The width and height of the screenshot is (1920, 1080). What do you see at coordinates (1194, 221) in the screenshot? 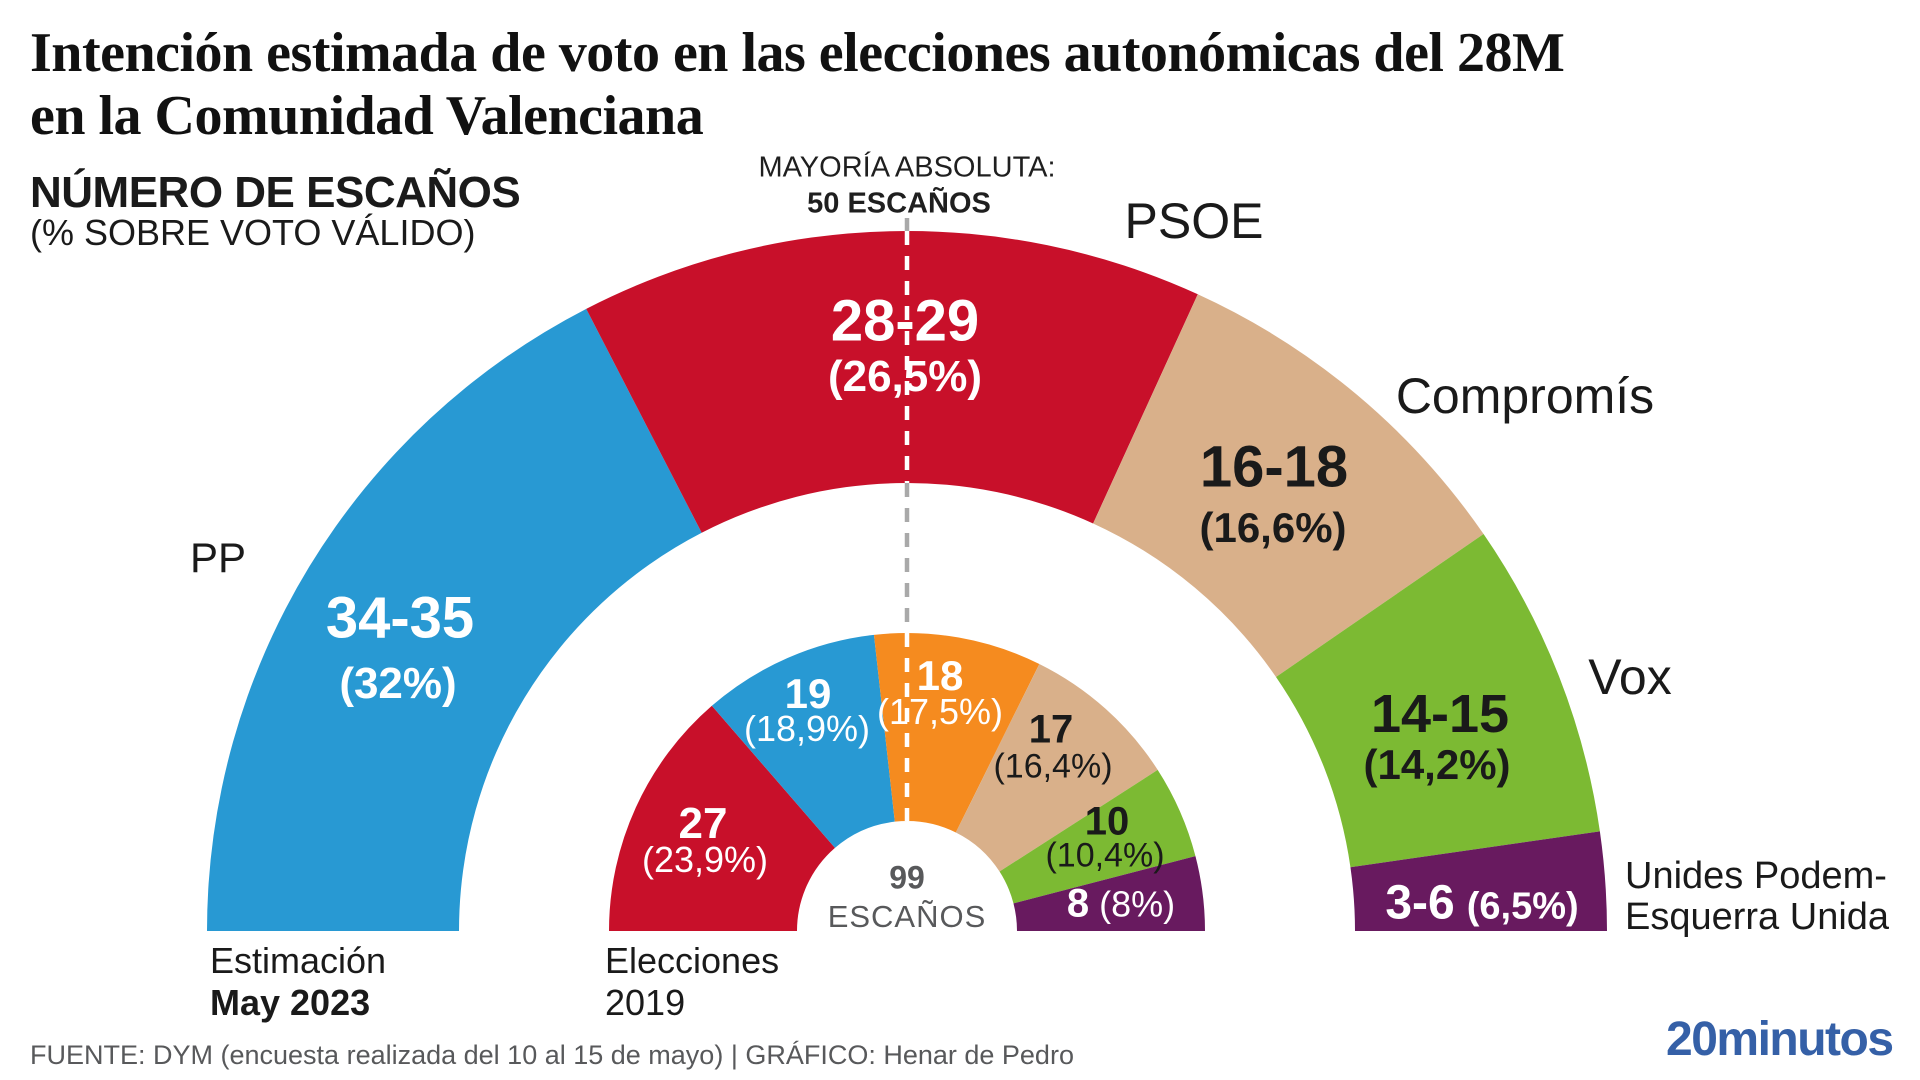
I see `party-label-psoe: PSOE` at bounding box center [1194, 221].